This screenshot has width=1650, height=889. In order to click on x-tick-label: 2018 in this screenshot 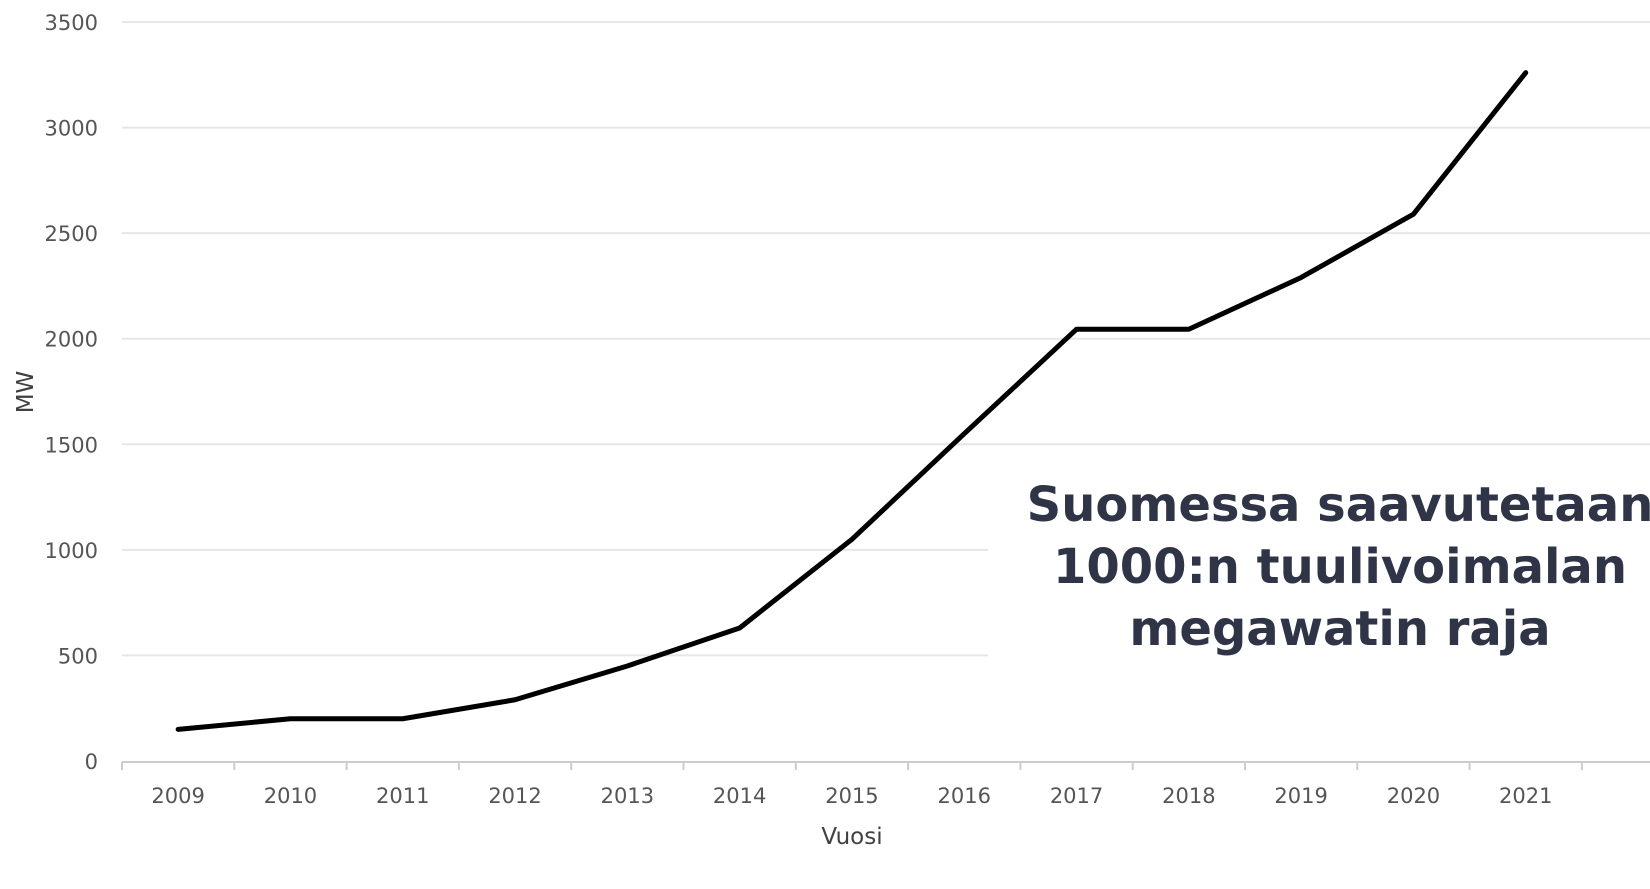, I will do `click(1188, 796)`.